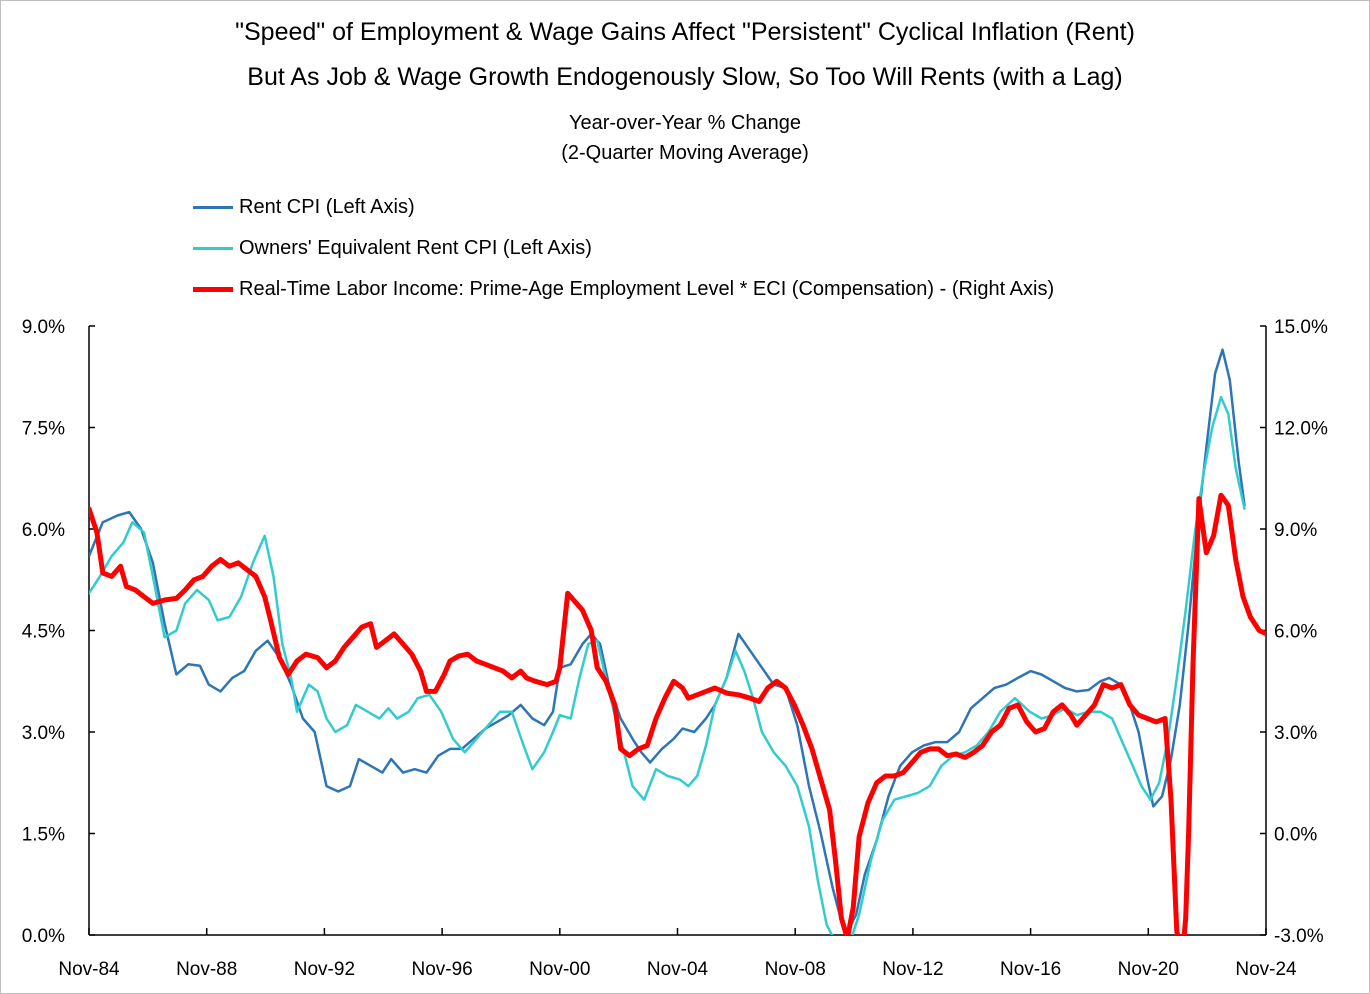  What do you see at coordinates (43, 936) in the screenshot?
I see `y-left-tick-label: 0.0%` at bounding box center [43, 936].